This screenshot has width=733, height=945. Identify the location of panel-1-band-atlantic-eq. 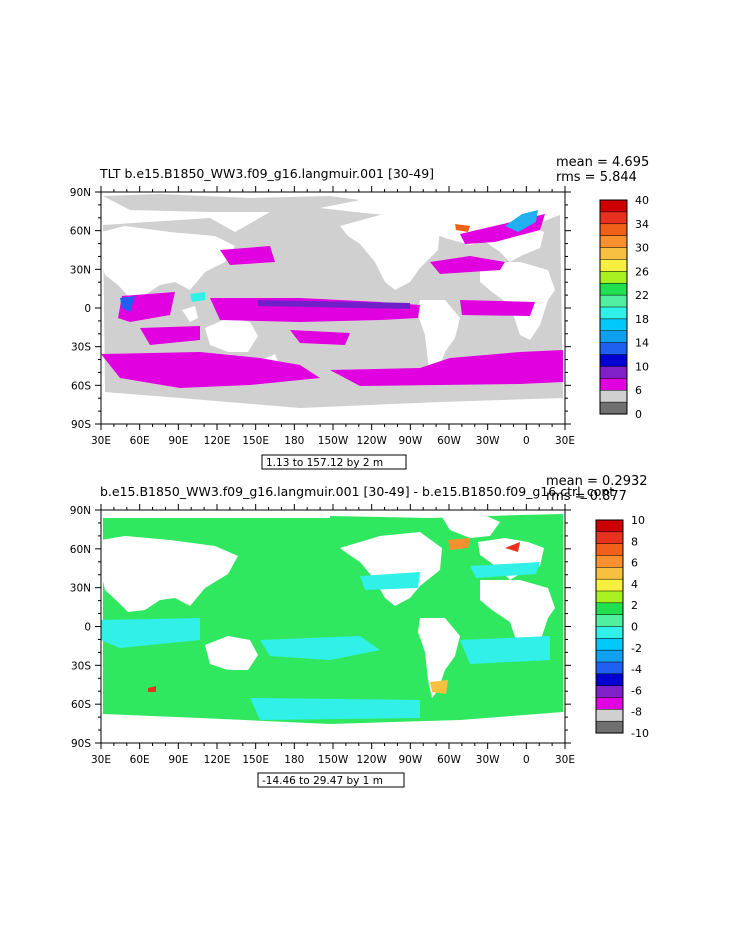
(497, 308).